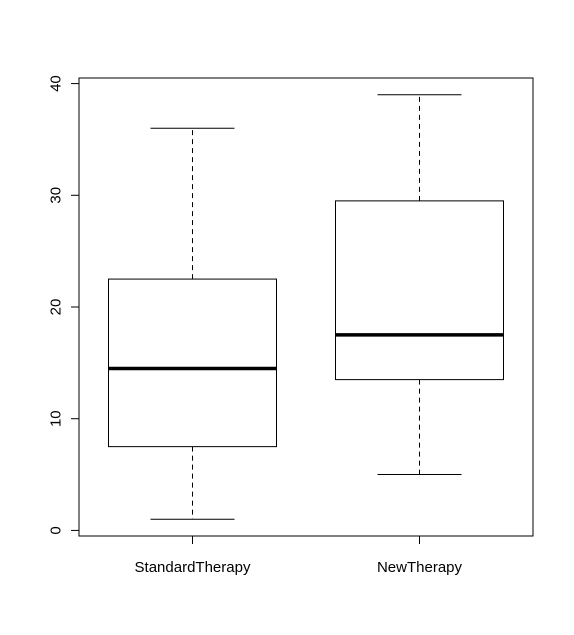 This screenshot has height=635, width=574. I want to click on y-tick-label: 40, so click(56, 83).